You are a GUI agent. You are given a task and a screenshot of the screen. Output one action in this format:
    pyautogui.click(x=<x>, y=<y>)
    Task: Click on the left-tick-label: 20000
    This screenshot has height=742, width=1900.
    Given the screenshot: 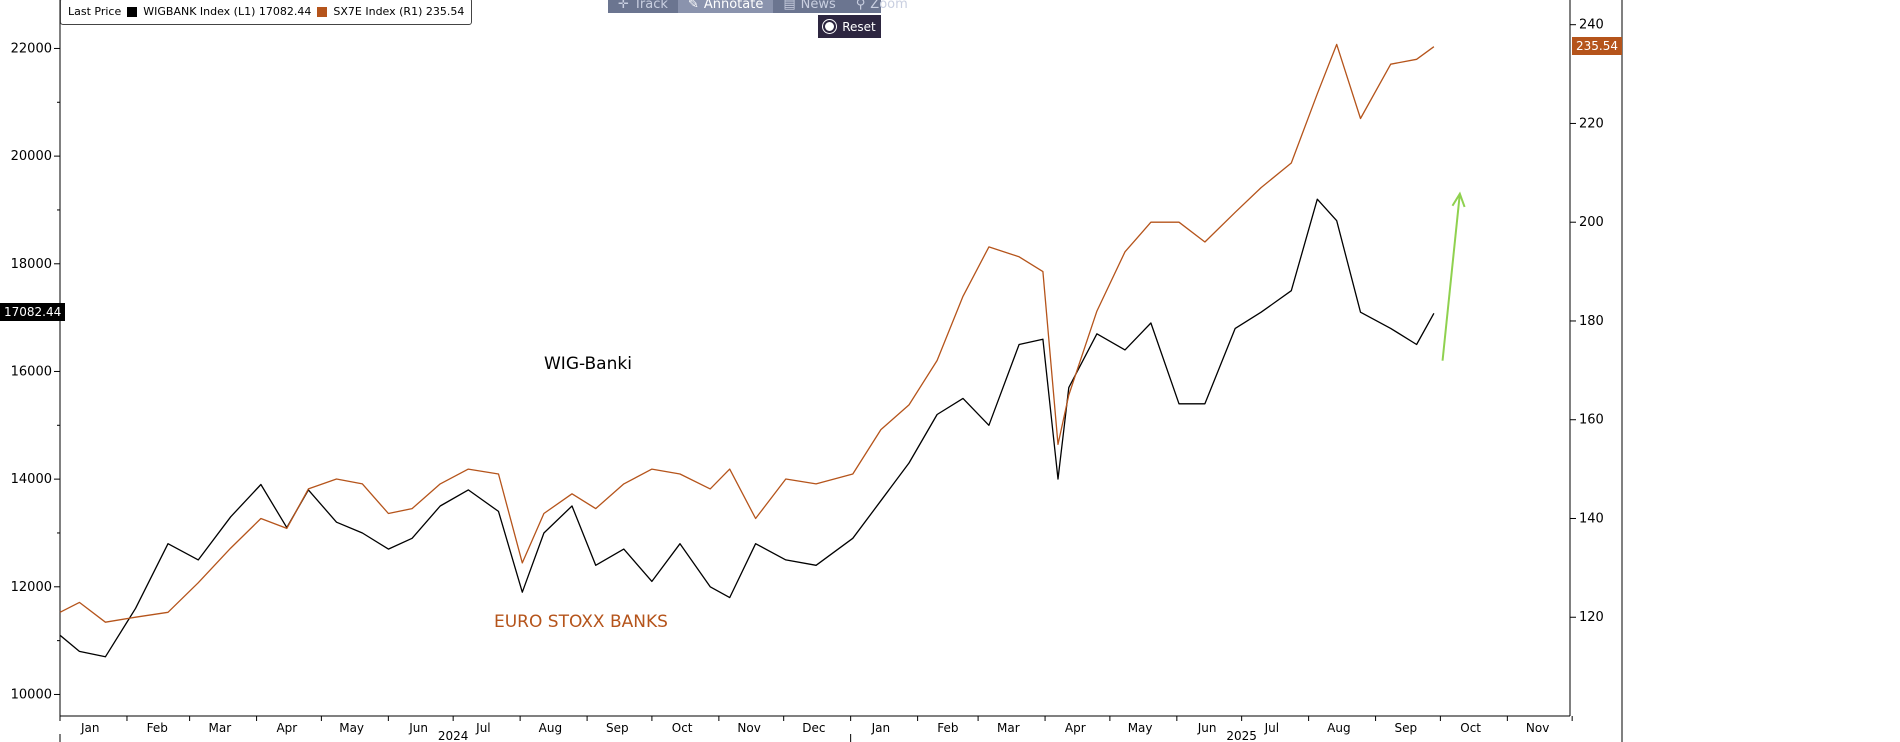 What is the action you would take?
    pyautogui.click(x=31, y=156)
    